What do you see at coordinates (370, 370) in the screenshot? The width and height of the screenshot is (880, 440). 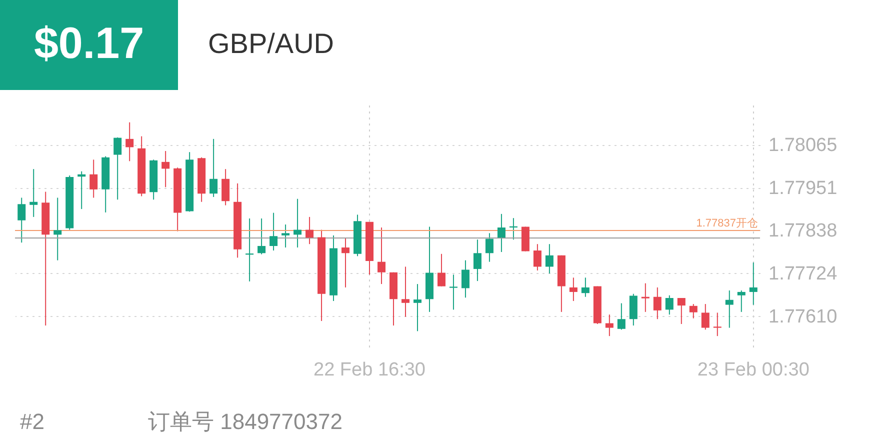 I see `x-tick-label: 22 Feb 16:30` at bounding box center [370, 370].